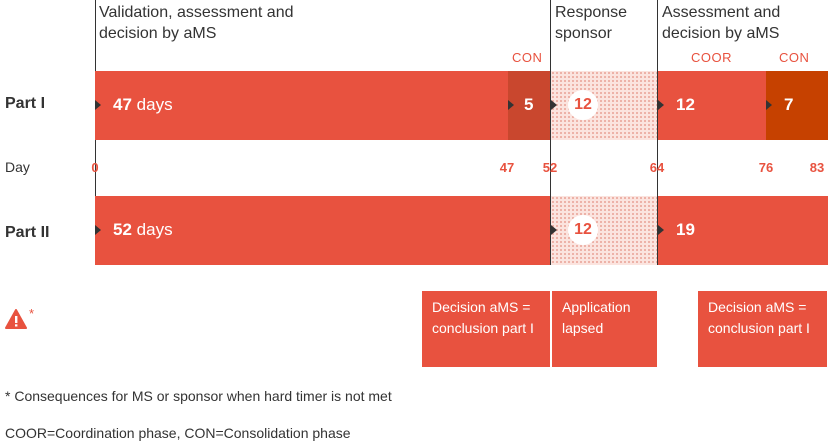 This screenshot has height=445, width=830. I want to click on con-label-1: CON, so click(527, 57).